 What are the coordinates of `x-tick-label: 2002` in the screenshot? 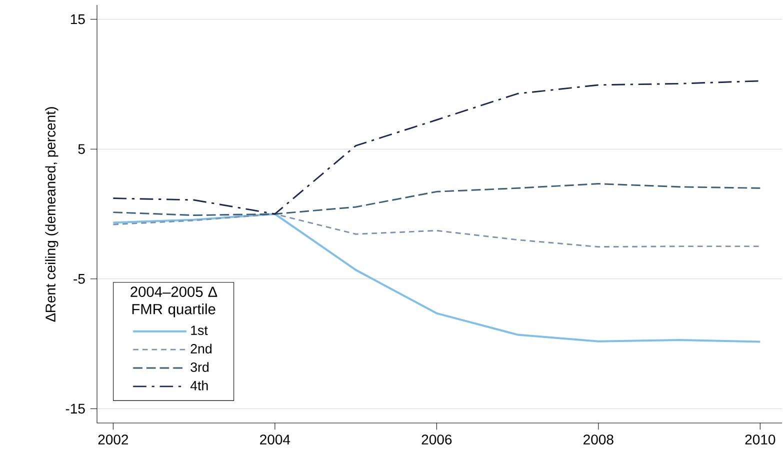 It's located at (113, 439).